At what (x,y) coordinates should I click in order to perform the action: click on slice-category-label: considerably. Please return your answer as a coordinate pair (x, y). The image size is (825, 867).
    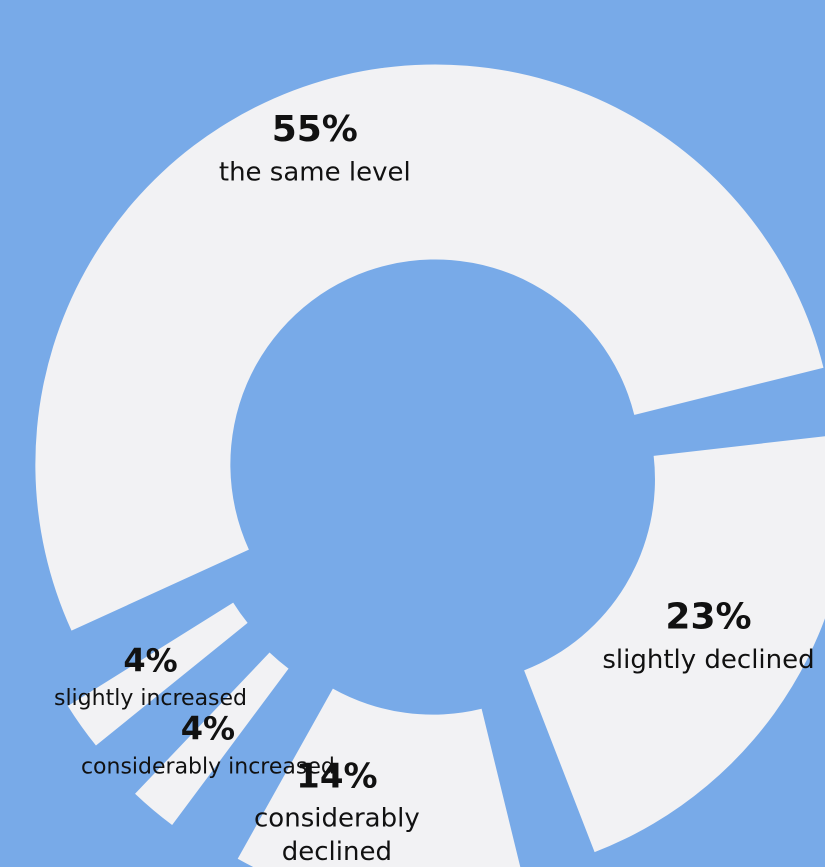
    Looking at the image, I should click on (337, 818).